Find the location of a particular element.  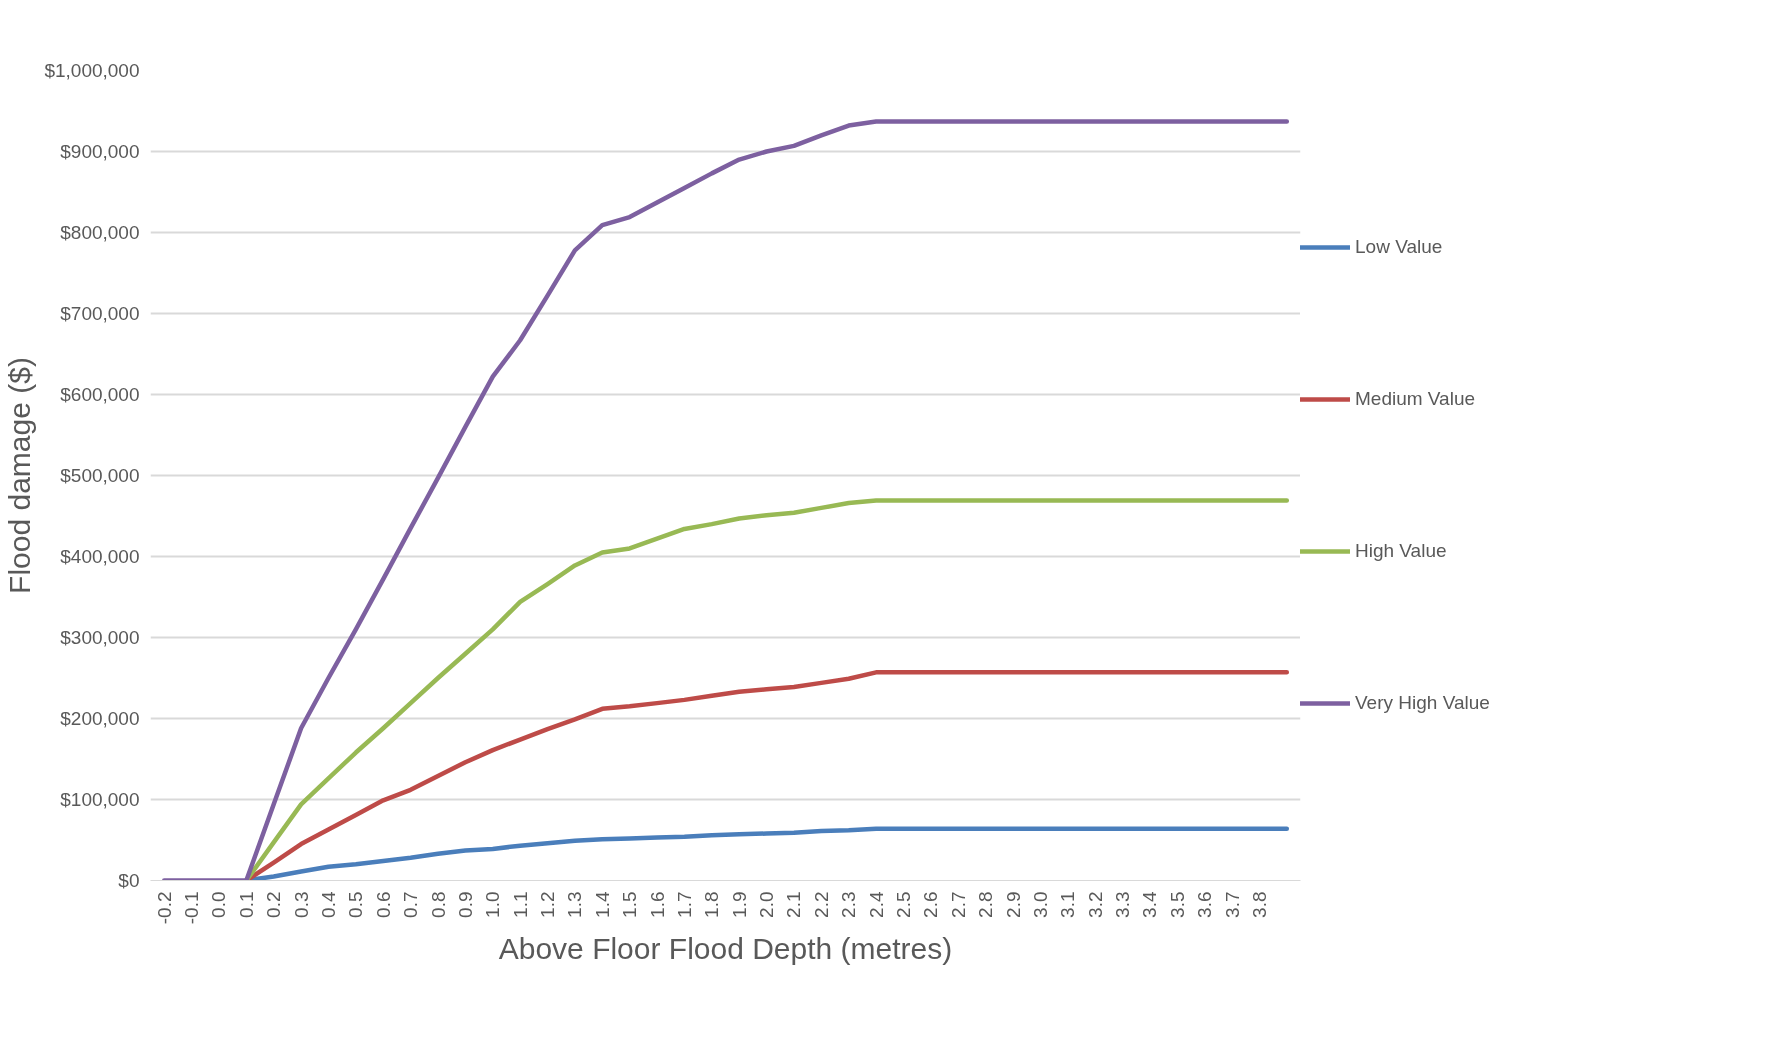

x-tick-label: 3.1 is located at coordinates (1068, 904).